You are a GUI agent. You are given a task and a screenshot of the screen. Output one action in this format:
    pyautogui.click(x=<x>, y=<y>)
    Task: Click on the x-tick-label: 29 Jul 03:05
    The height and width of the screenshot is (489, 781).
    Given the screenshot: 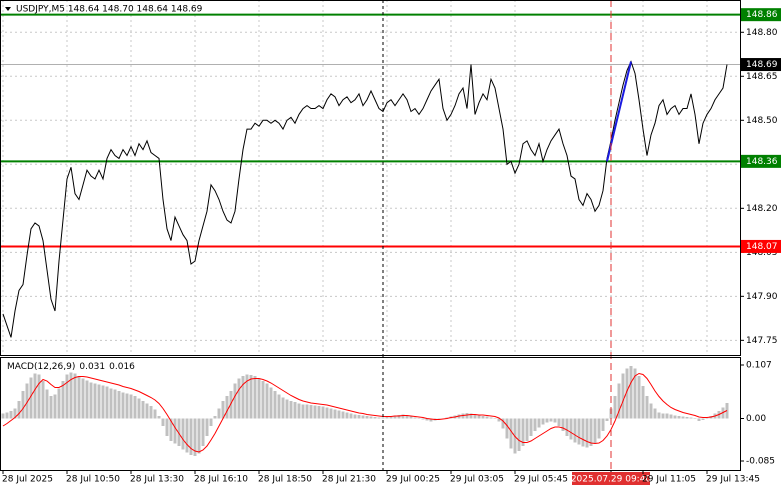 What is the action you would take?
    pyautogui.click(x=477, y=480)
    